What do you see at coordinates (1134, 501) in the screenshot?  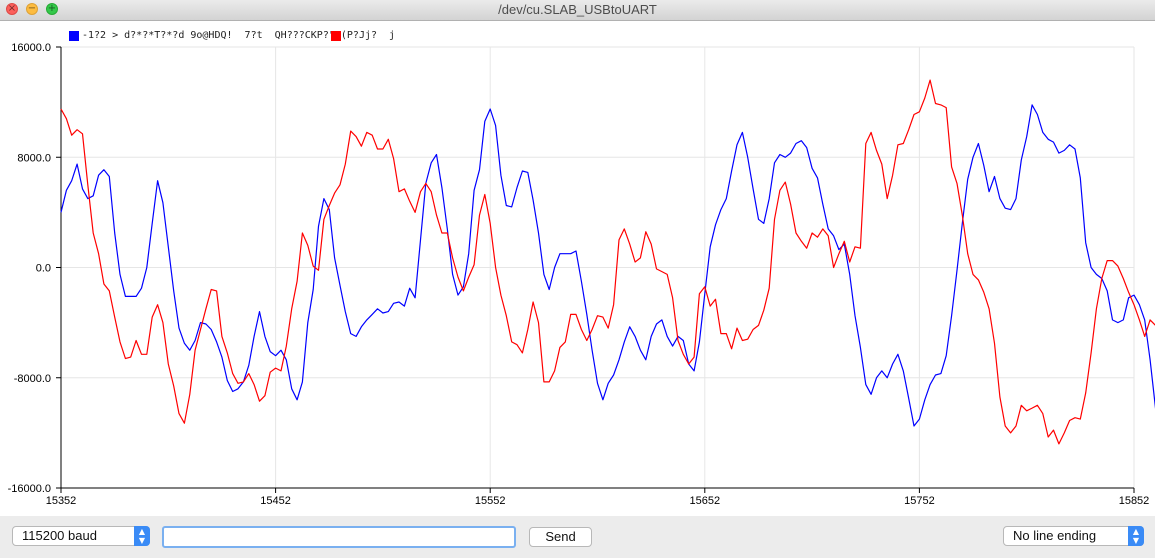 I see `x-tick-label: 15852` at bounding box center [1134, 501].